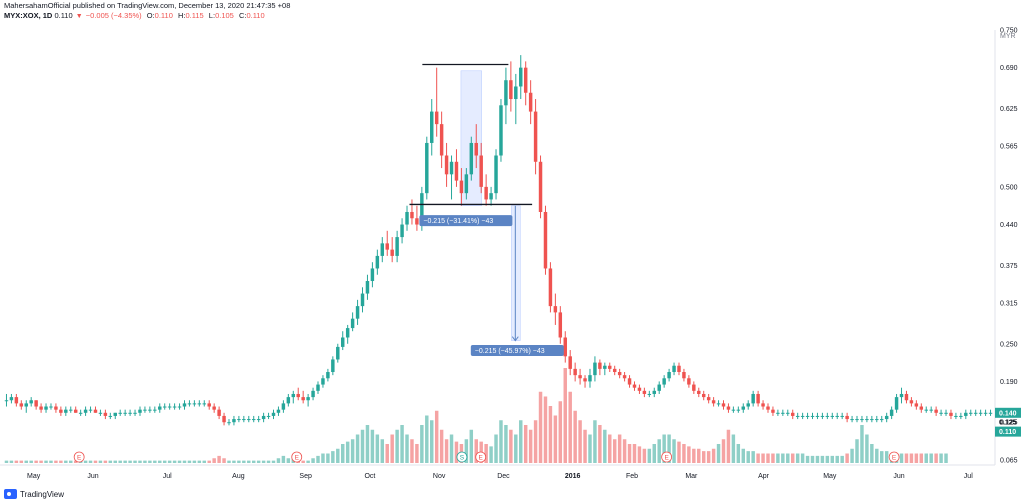 This screenshot has height=503, width=1024. What do you see at coordinates (503, 476) in the screenshot?
I see `time-tick-7: Dec` at bounding box center [503, 476].